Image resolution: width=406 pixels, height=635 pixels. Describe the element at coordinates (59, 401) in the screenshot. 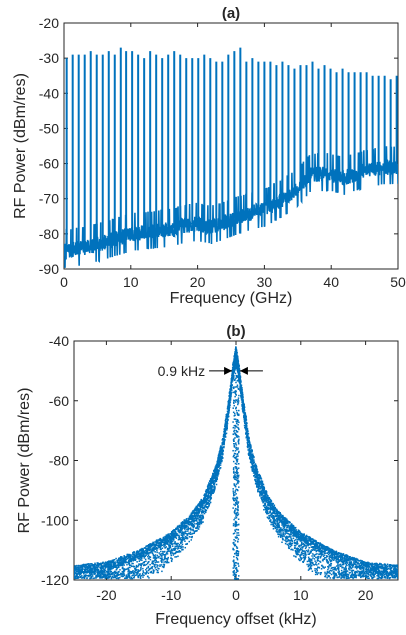

I see `y-tick-label: -60` at that location.